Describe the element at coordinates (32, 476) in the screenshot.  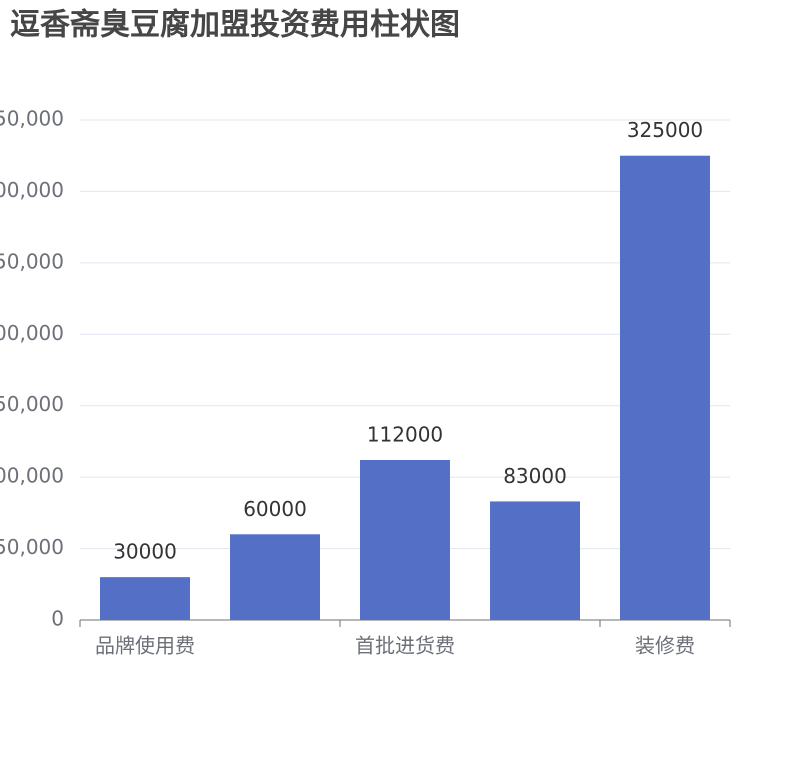
I see `y-tick-label: 100,000` at that location.